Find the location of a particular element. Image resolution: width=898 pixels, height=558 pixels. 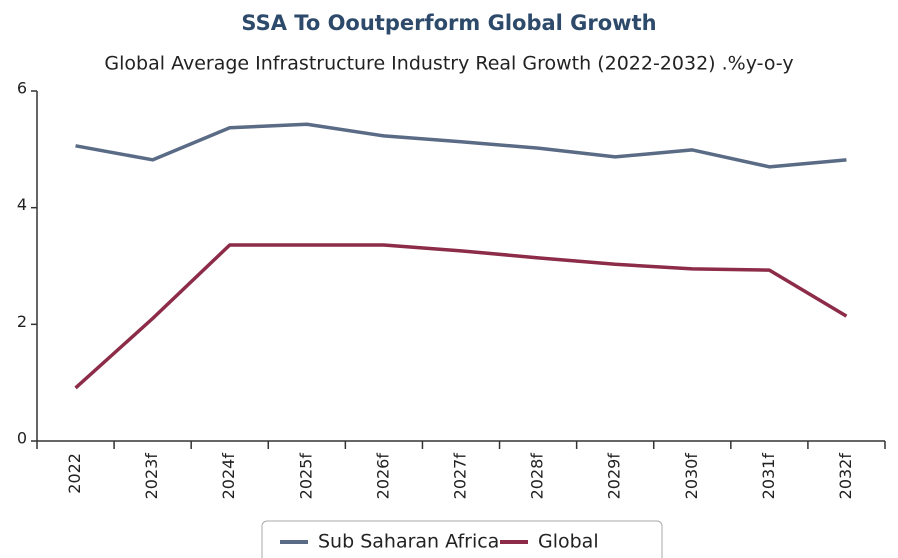

x-tick-label: 2026f is located at coordinates (382, 476).